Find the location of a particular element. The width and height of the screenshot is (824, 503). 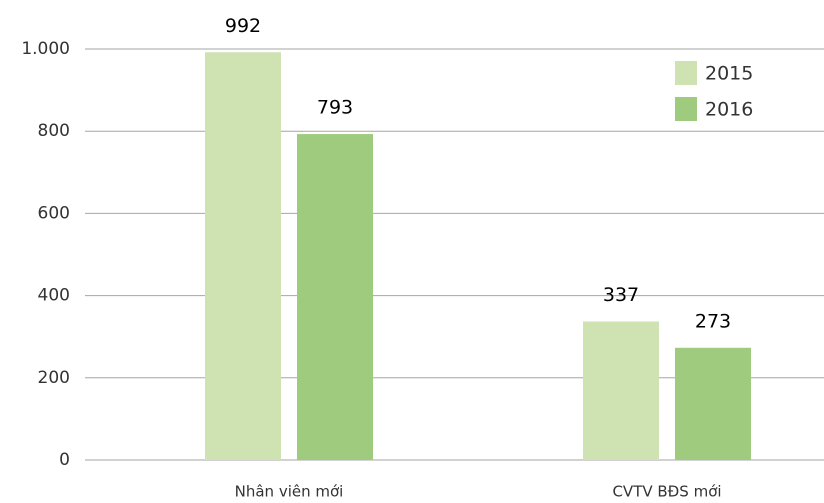

y-tick-label: 800 is located at coordinates (54, 131).